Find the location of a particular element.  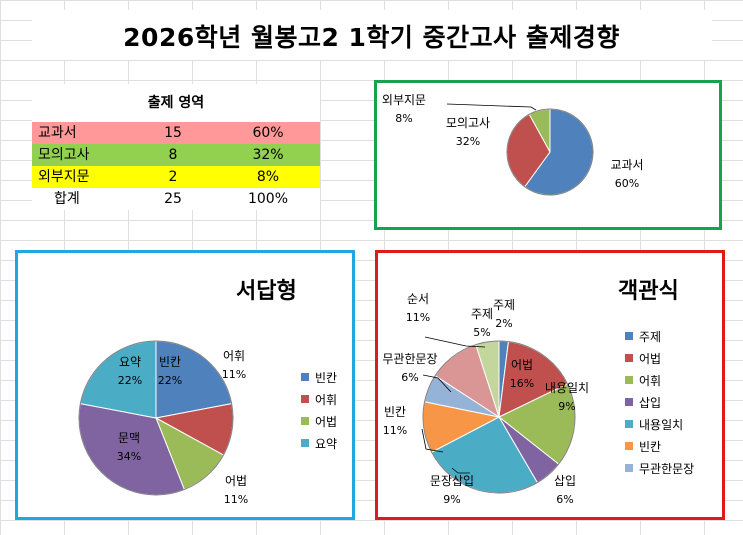

slice-value-label: 8% is located at coordinates (403, 118).